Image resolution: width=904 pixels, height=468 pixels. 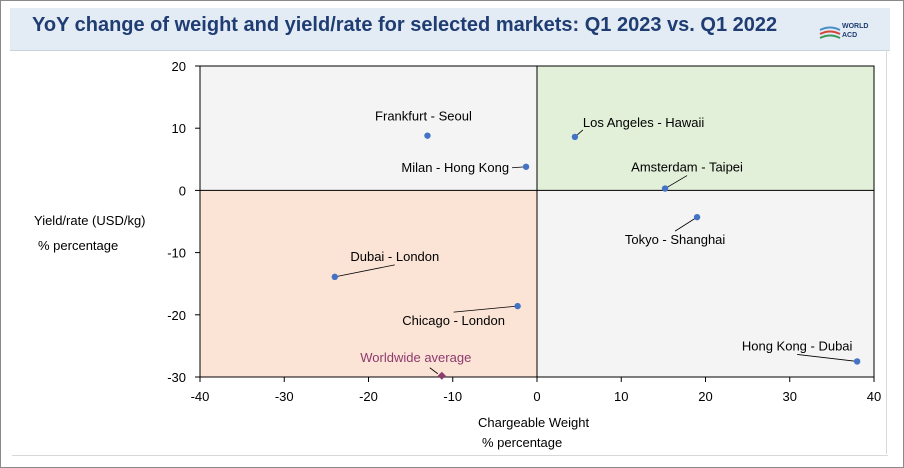 I want to click on point-label: Los Angeles - Hawaii, so click(x=644, y=122).